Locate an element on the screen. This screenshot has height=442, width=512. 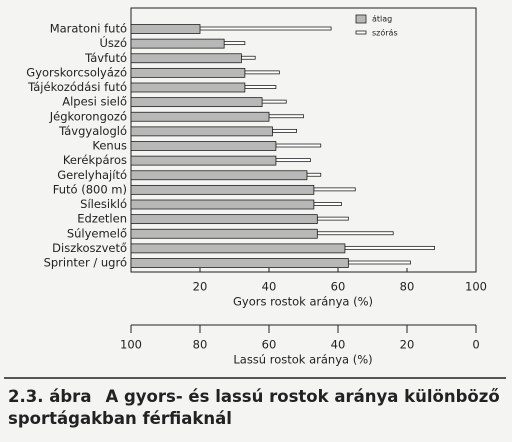
y-tick-label: Futó (800 m) is located at coordinates (90, 189).